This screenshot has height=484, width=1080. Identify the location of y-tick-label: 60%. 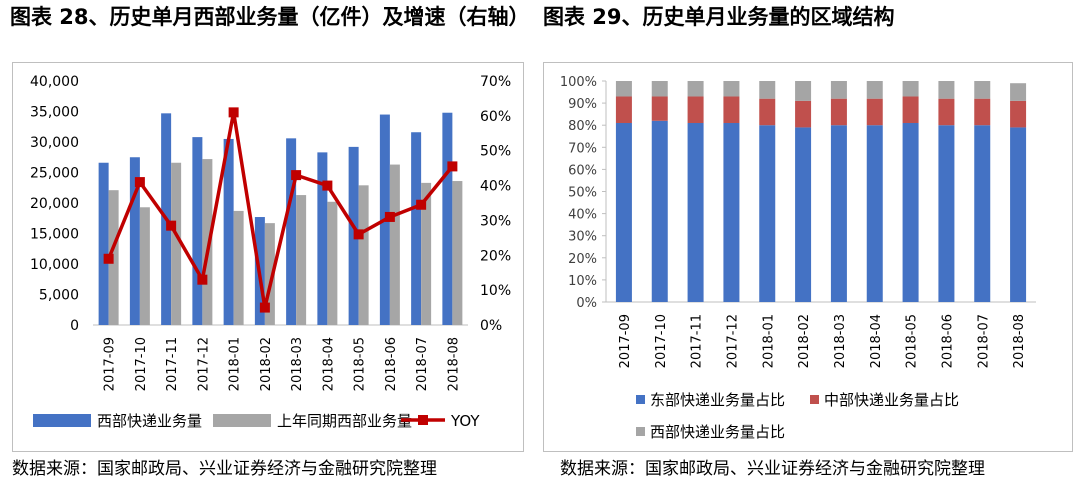
(582, 170).